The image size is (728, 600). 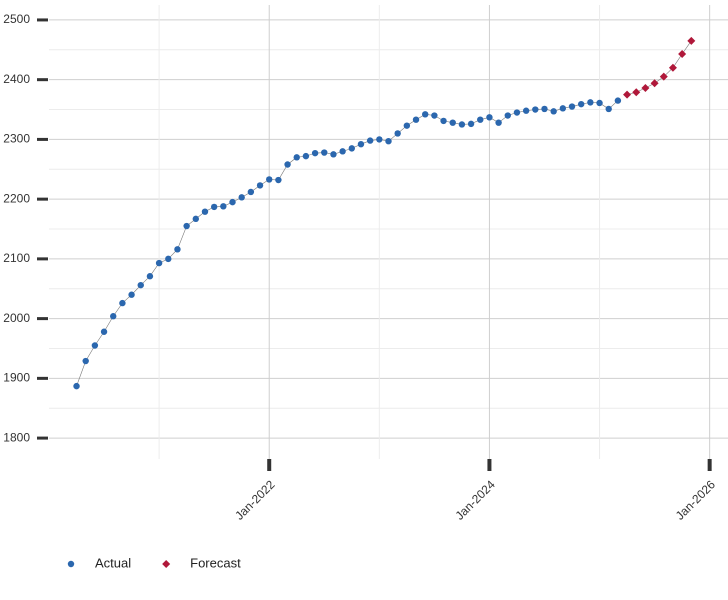 I want to click on legend-label: Forecast, so click(x=215, y=562).